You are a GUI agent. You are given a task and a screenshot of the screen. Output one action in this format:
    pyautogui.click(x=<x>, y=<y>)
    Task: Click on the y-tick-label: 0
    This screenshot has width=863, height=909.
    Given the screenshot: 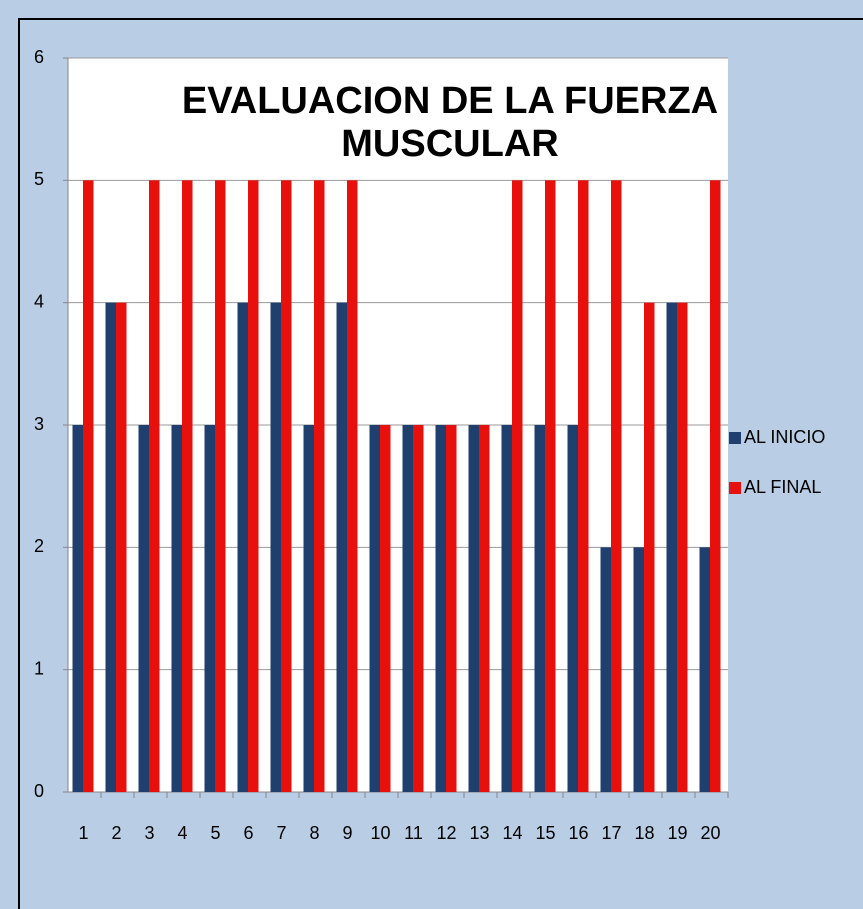 What is the action you would take?
    pyautogui.click(x=39, y=791)
    